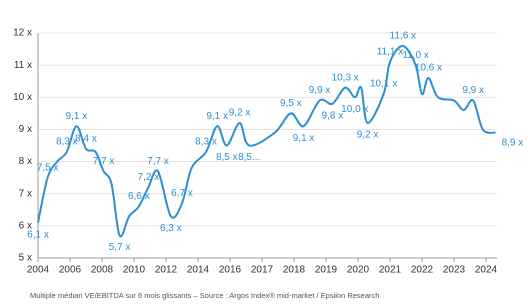 This screenshot has height=307, width=528. What do you see at coordinates (390, 270) in the screenshot?
I see `x-tick-label: 2021` at bounding box center [390, 270].